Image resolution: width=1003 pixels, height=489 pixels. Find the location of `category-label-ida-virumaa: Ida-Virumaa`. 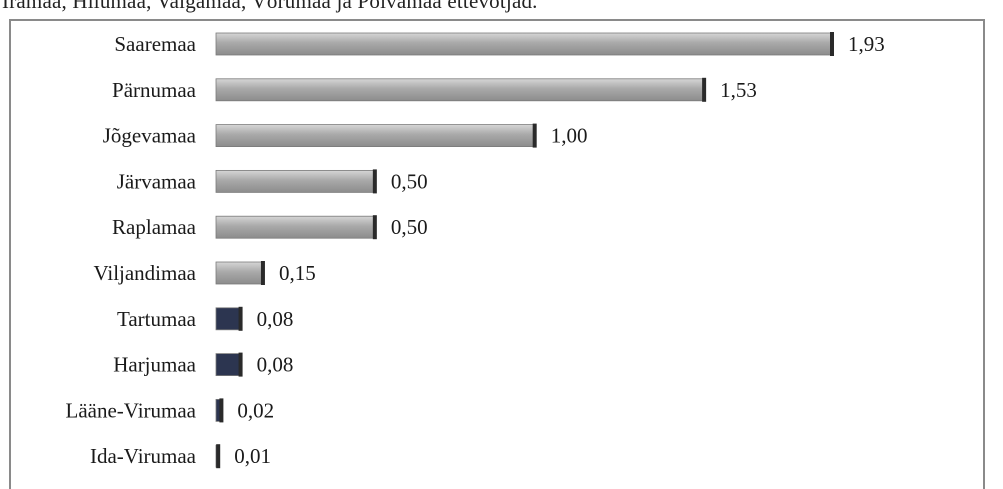

category-label-ida-virumaa: Ida-Virumaa is located at coordinates (143, 456).